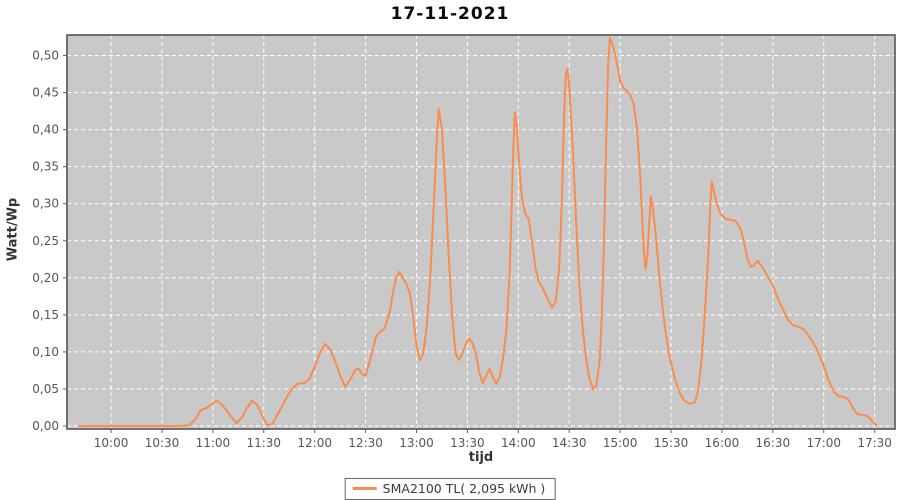  What do you see at coordinates (45, 56) in the screenshot?
I see `y-tick-label: 0,50` at bounding box center [45, 56].